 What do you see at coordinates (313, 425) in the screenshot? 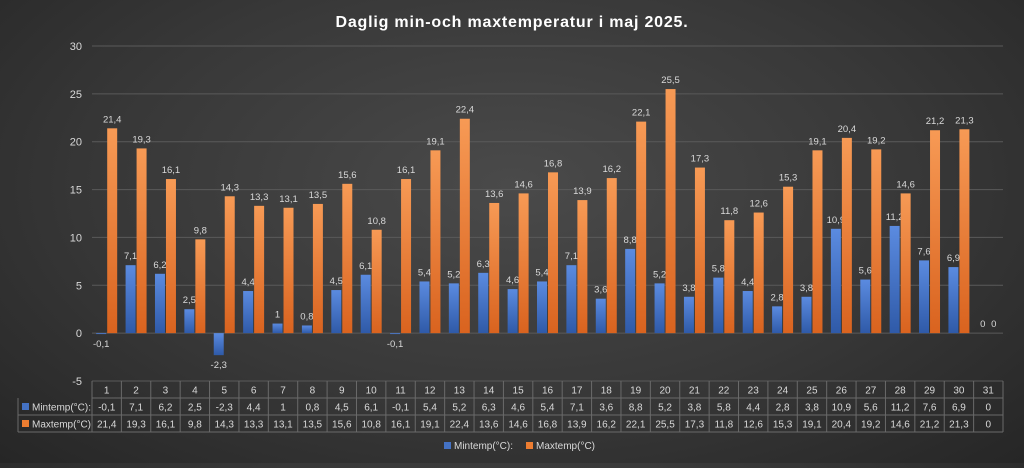
I see `table-cell: 13,5` at bounding box center [313, 425].